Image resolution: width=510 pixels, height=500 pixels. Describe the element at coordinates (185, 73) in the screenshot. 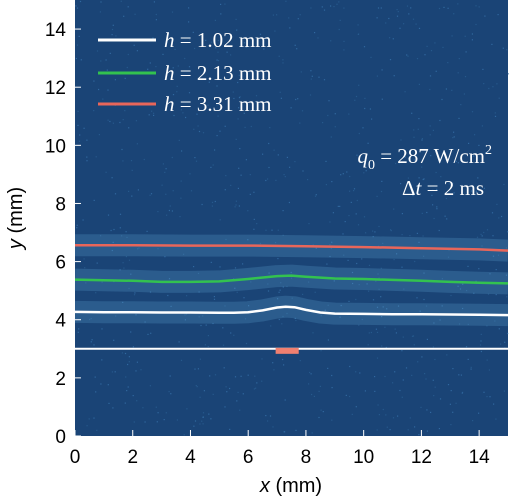

I see `legend-item: h = 2.13 mm` at that location.